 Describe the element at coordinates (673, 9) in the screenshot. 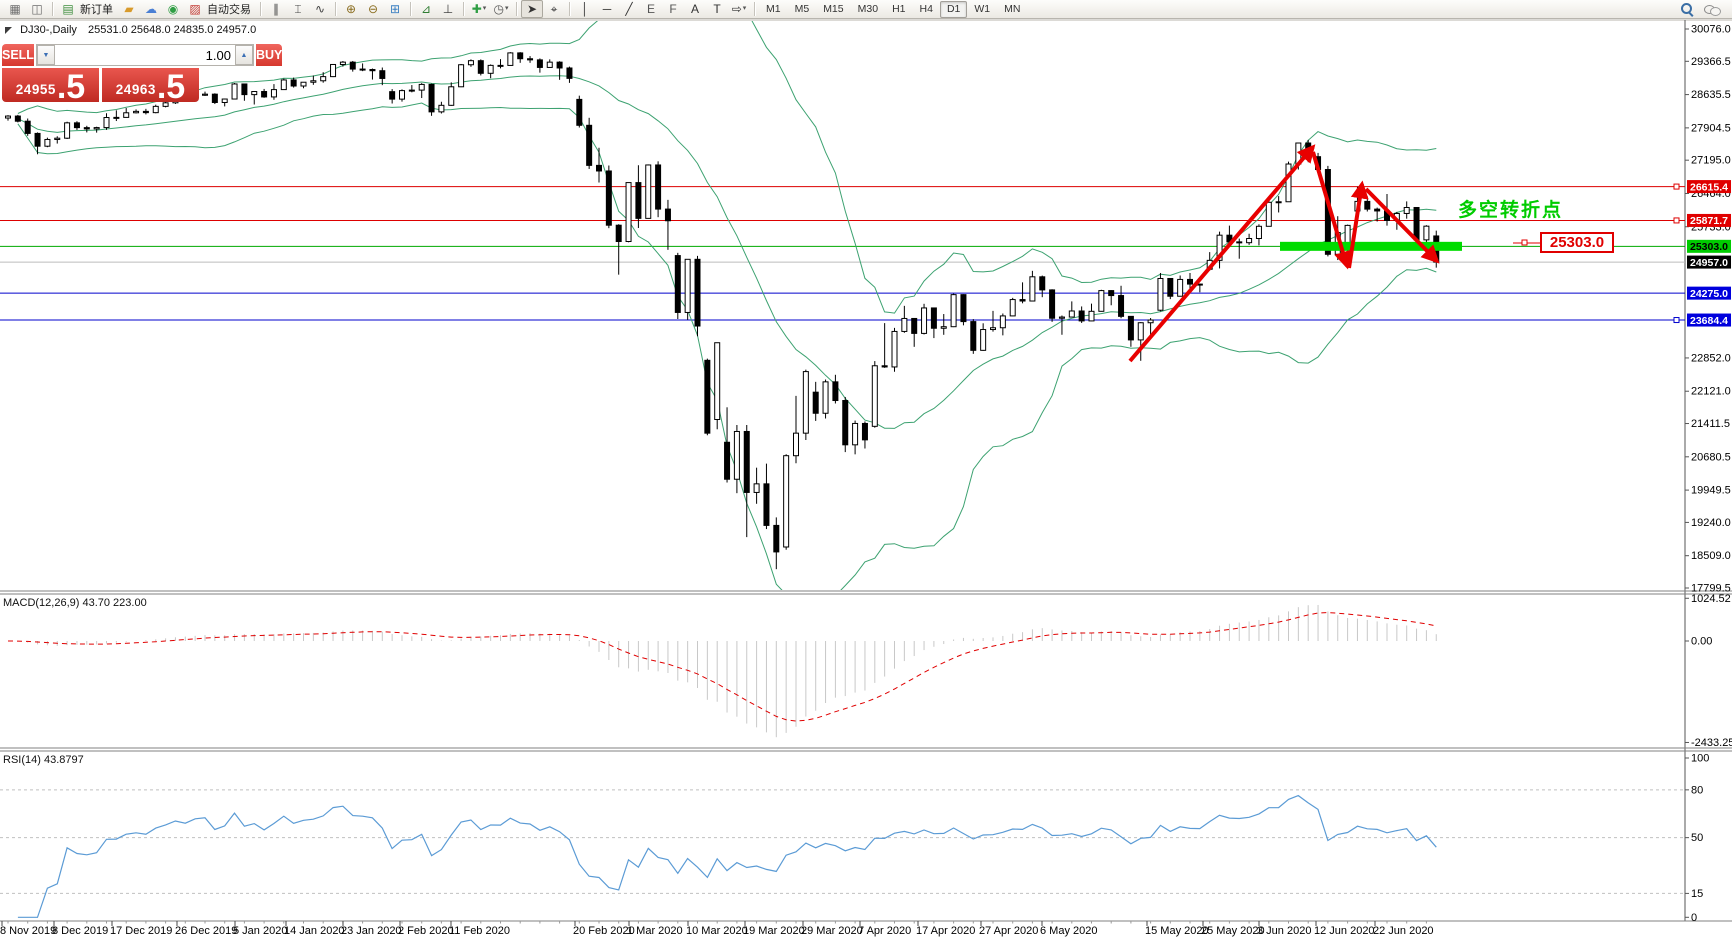

I see `fibonacci-icon: F` at that location.